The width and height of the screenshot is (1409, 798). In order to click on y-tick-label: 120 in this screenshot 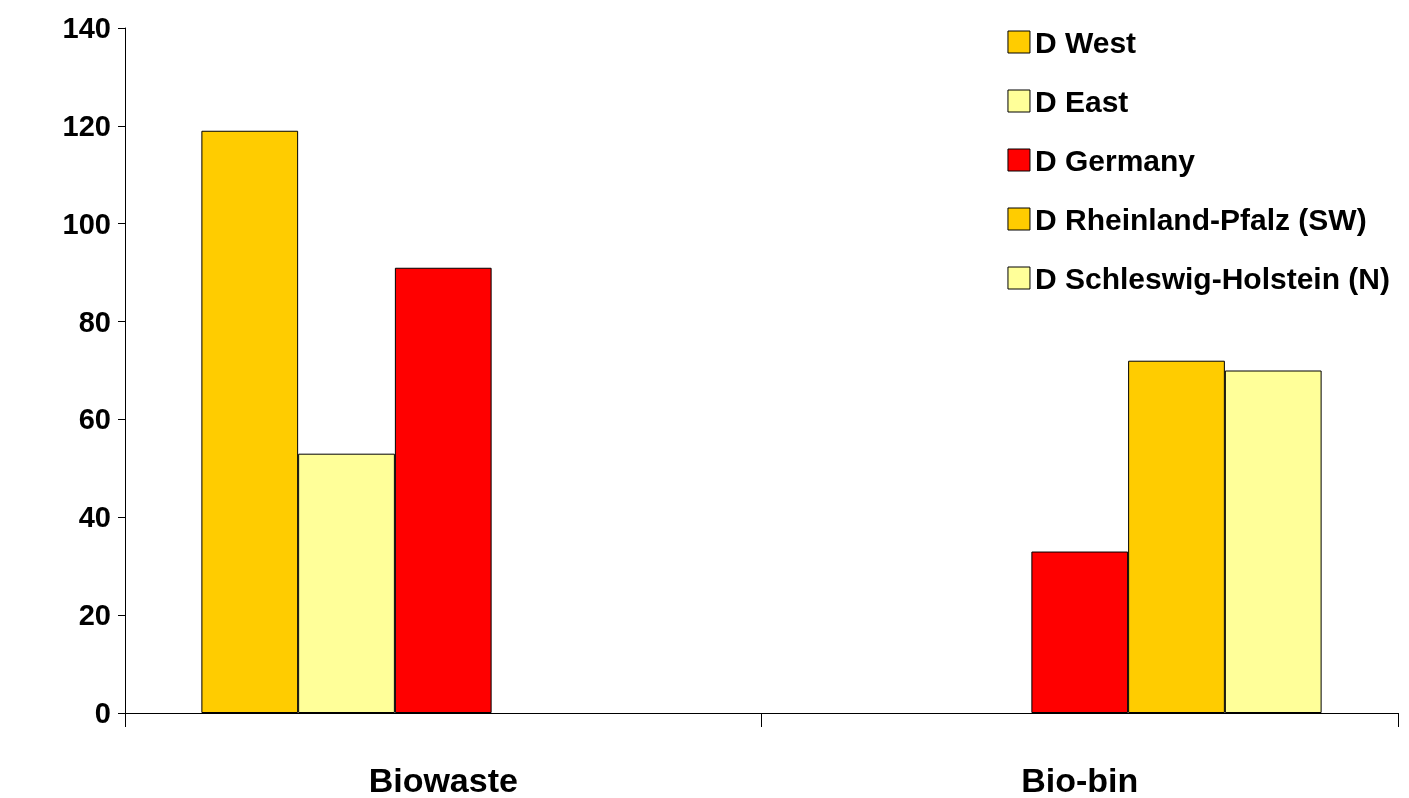, I will do `click(86, 125)`.